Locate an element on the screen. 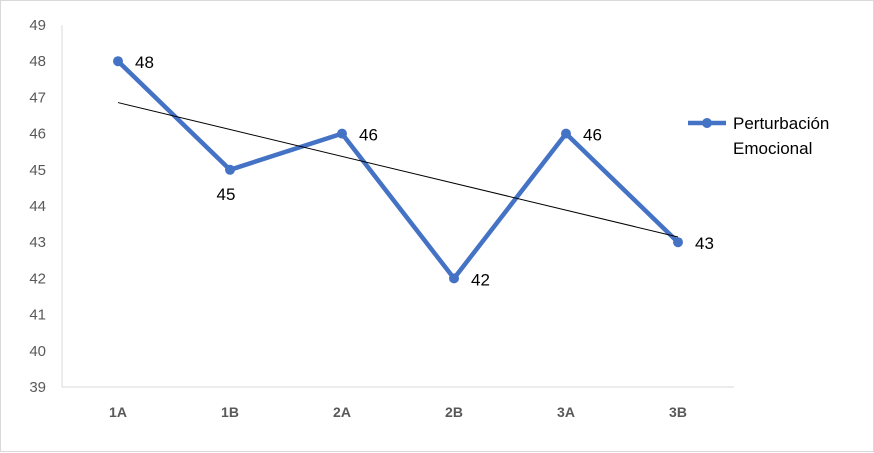  data-label: 43 is located at coordinates (704, 243).